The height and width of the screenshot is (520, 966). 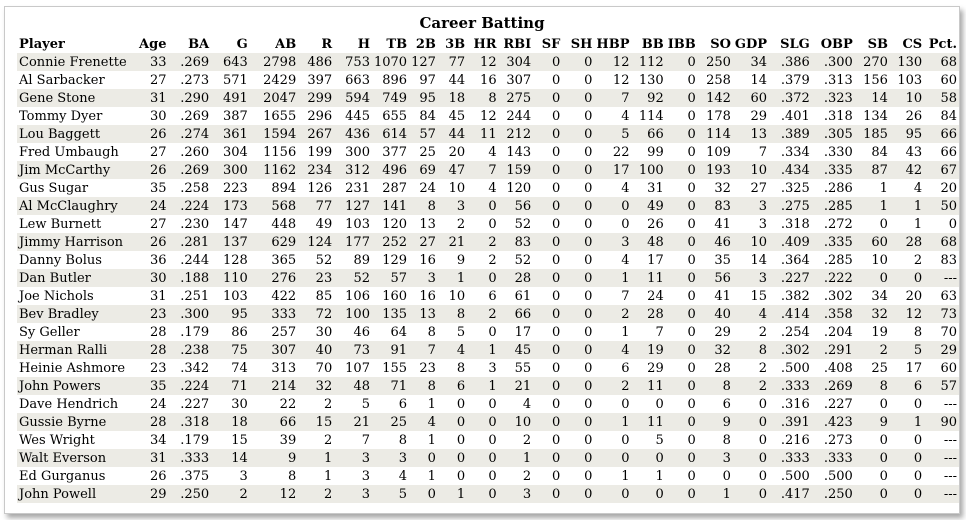 What do you see at coordinates (148, 206) in the screenshot?
I see `stat-cell: 24` at bounding box center [148, 206].